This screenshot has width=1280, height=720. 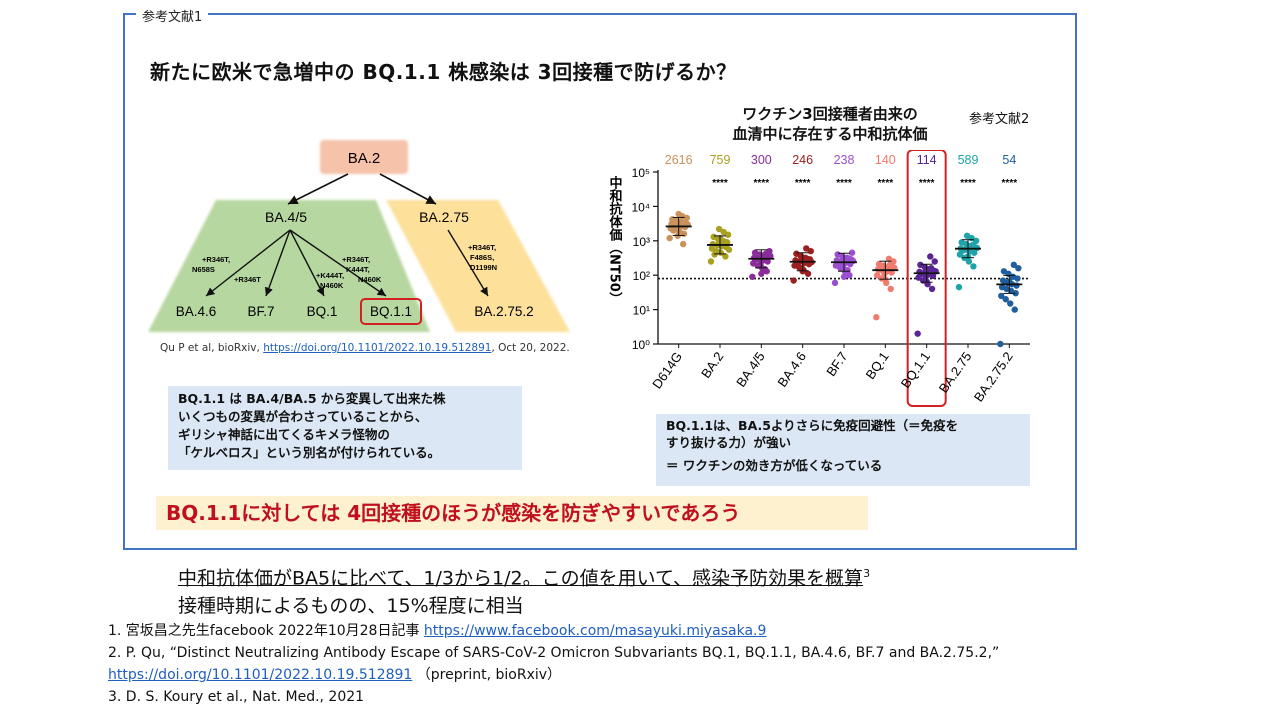 What do you see at coordinates (641, 276) in the screenshot?
I see `y-tick-label: 10²` at bounding box center [641, 276].